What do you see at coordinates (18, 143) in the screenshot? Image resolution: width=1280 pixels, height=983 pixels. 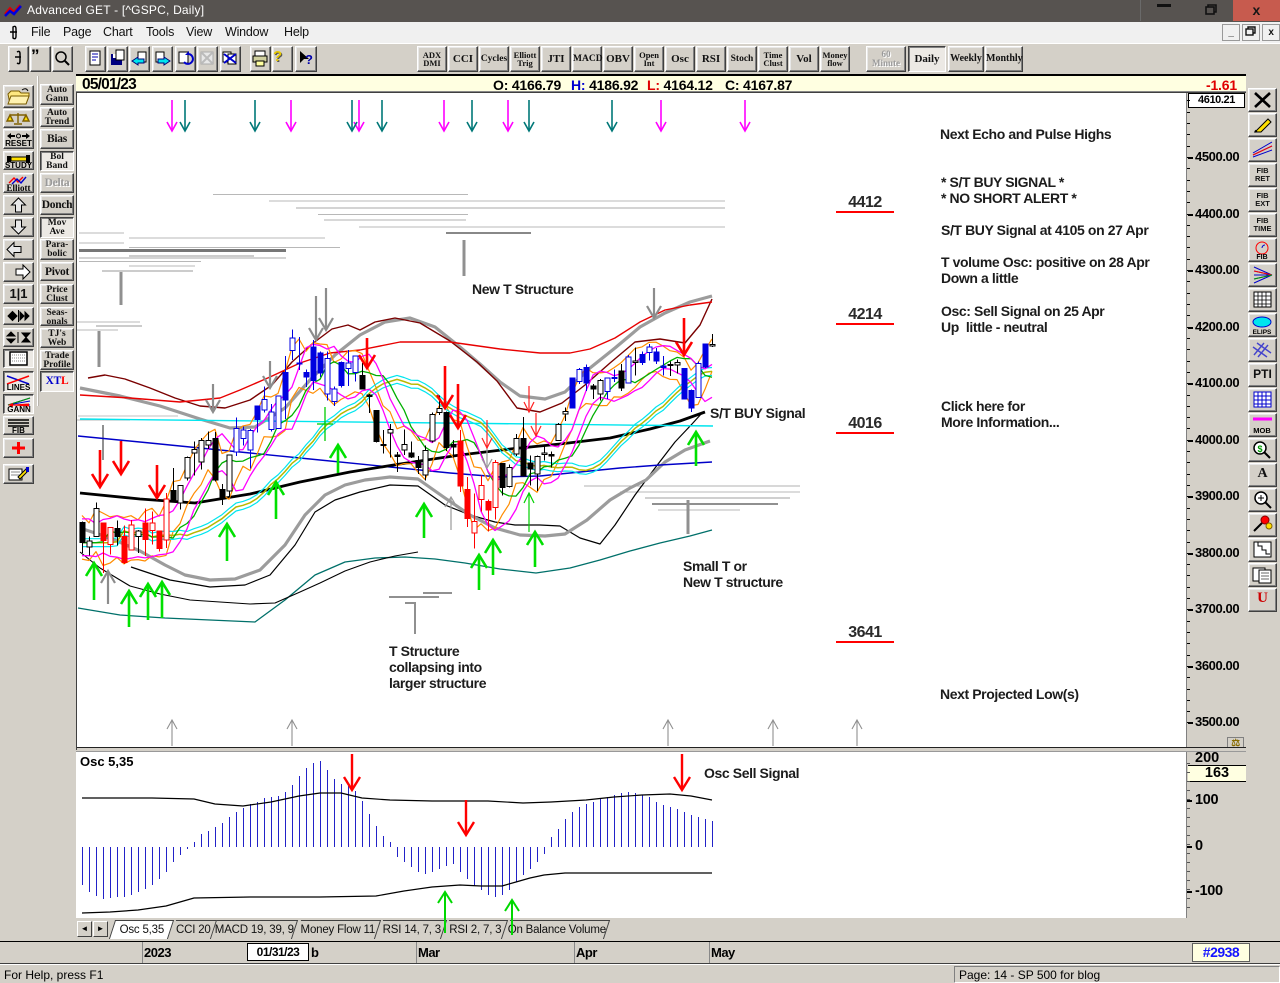 I see `svg-text: RESET` at bounding box center [18, 143].